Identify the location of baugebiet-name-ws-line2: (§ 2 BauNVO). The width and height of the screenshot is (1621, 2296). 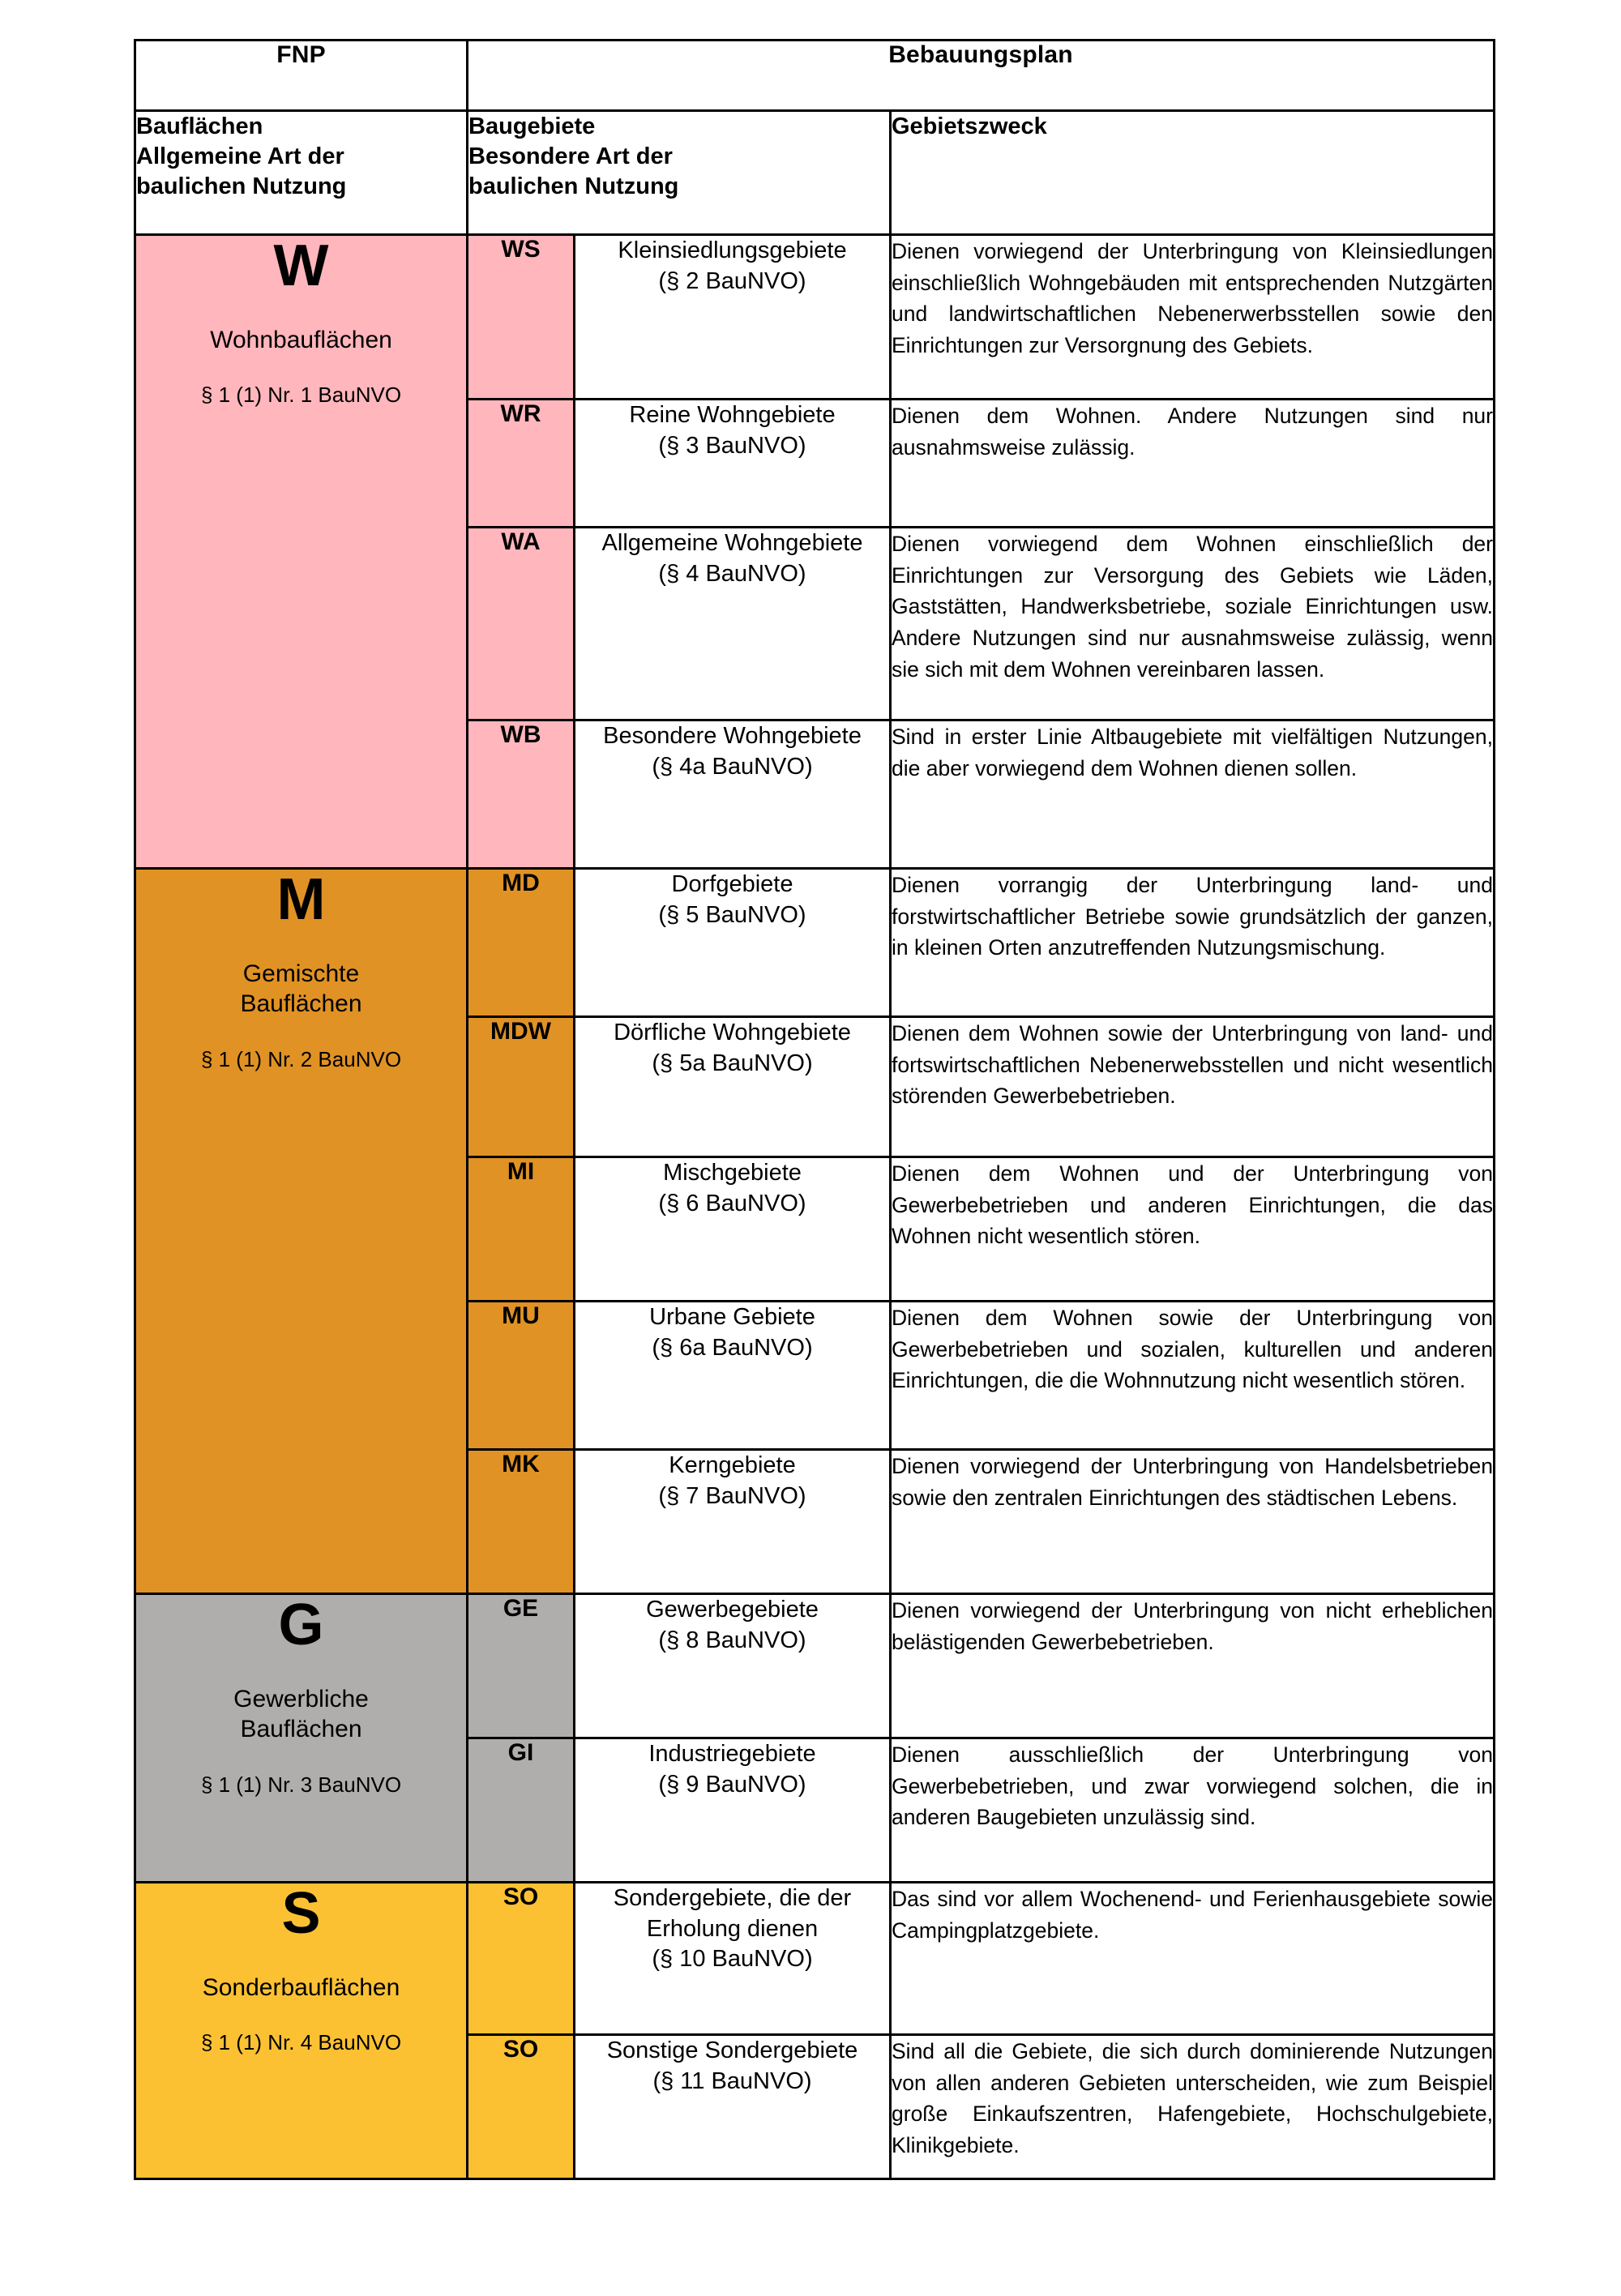
(732, 280).